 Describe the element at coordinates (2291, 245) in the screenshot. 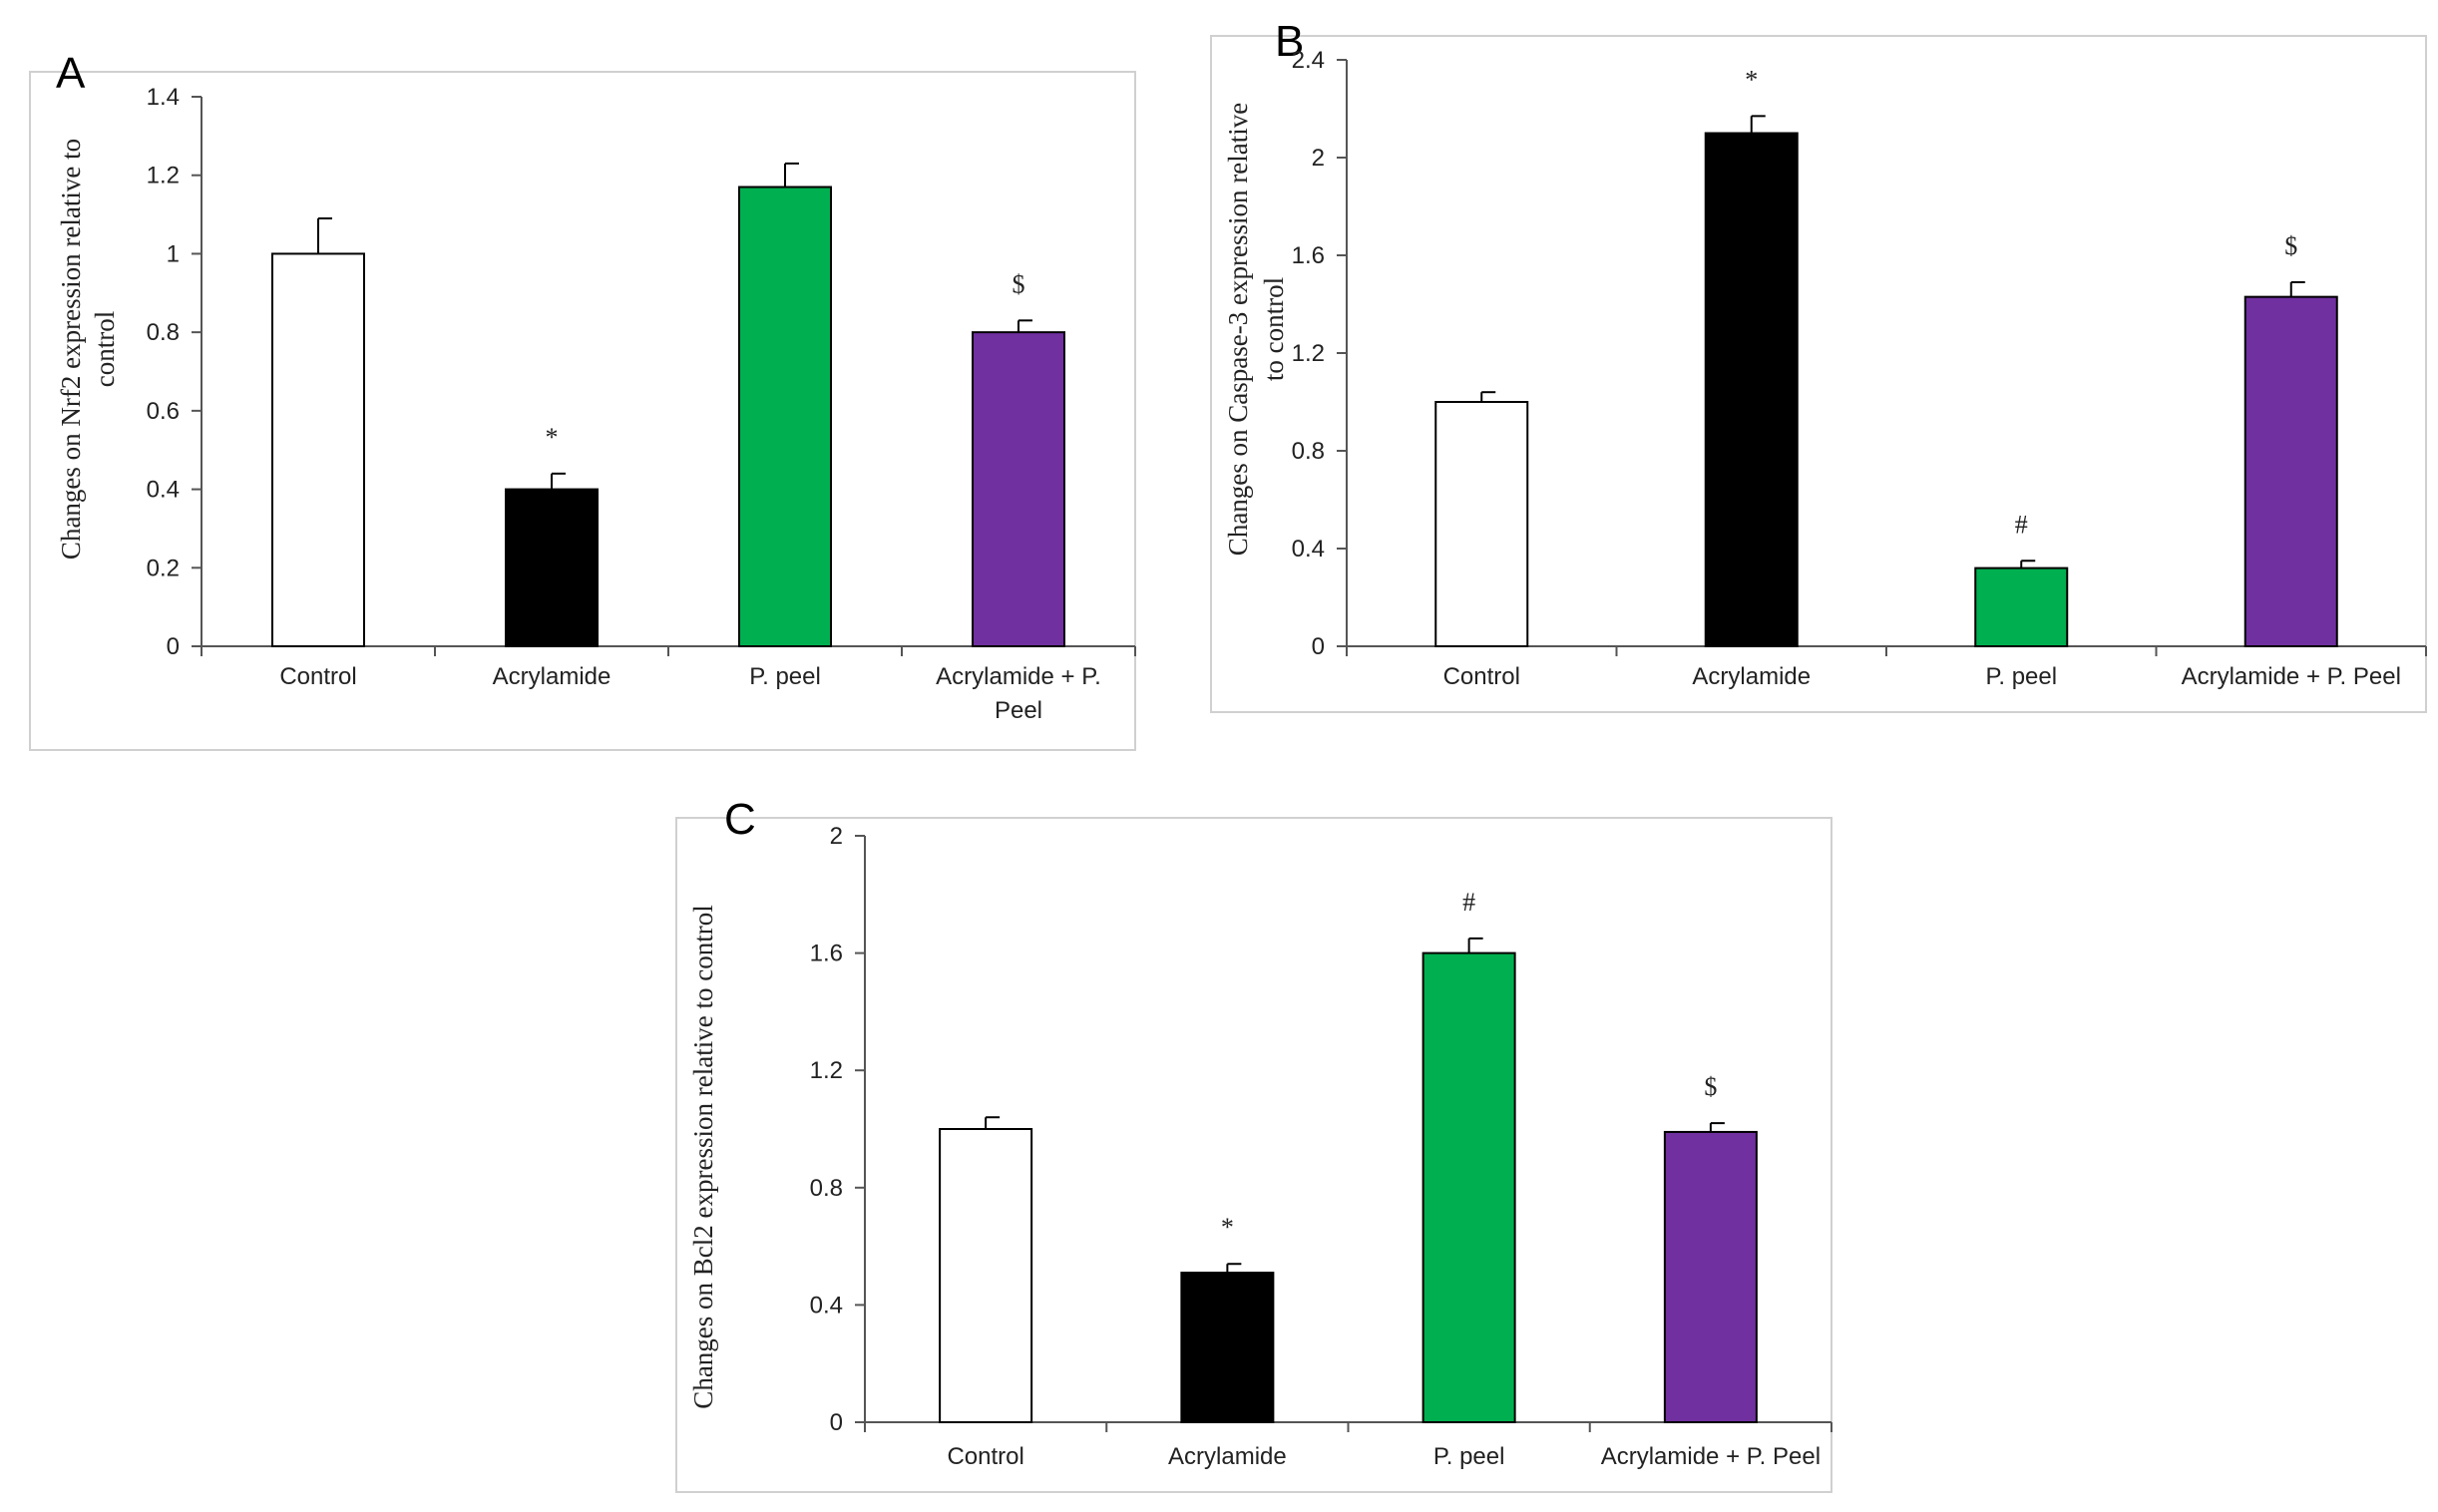

I see `panel-b-significance-marker: $` at that location.